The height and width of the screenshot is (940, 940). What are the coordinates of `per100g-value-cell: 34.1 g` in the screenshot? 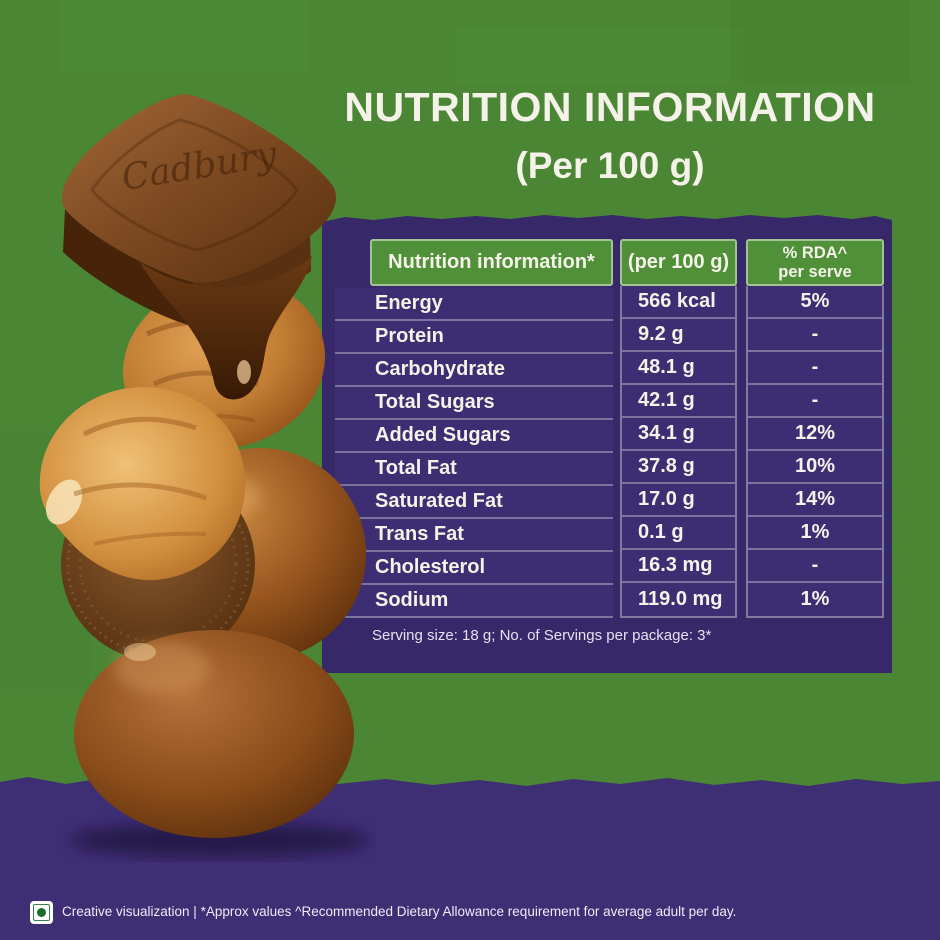 It's located at (678, 434).